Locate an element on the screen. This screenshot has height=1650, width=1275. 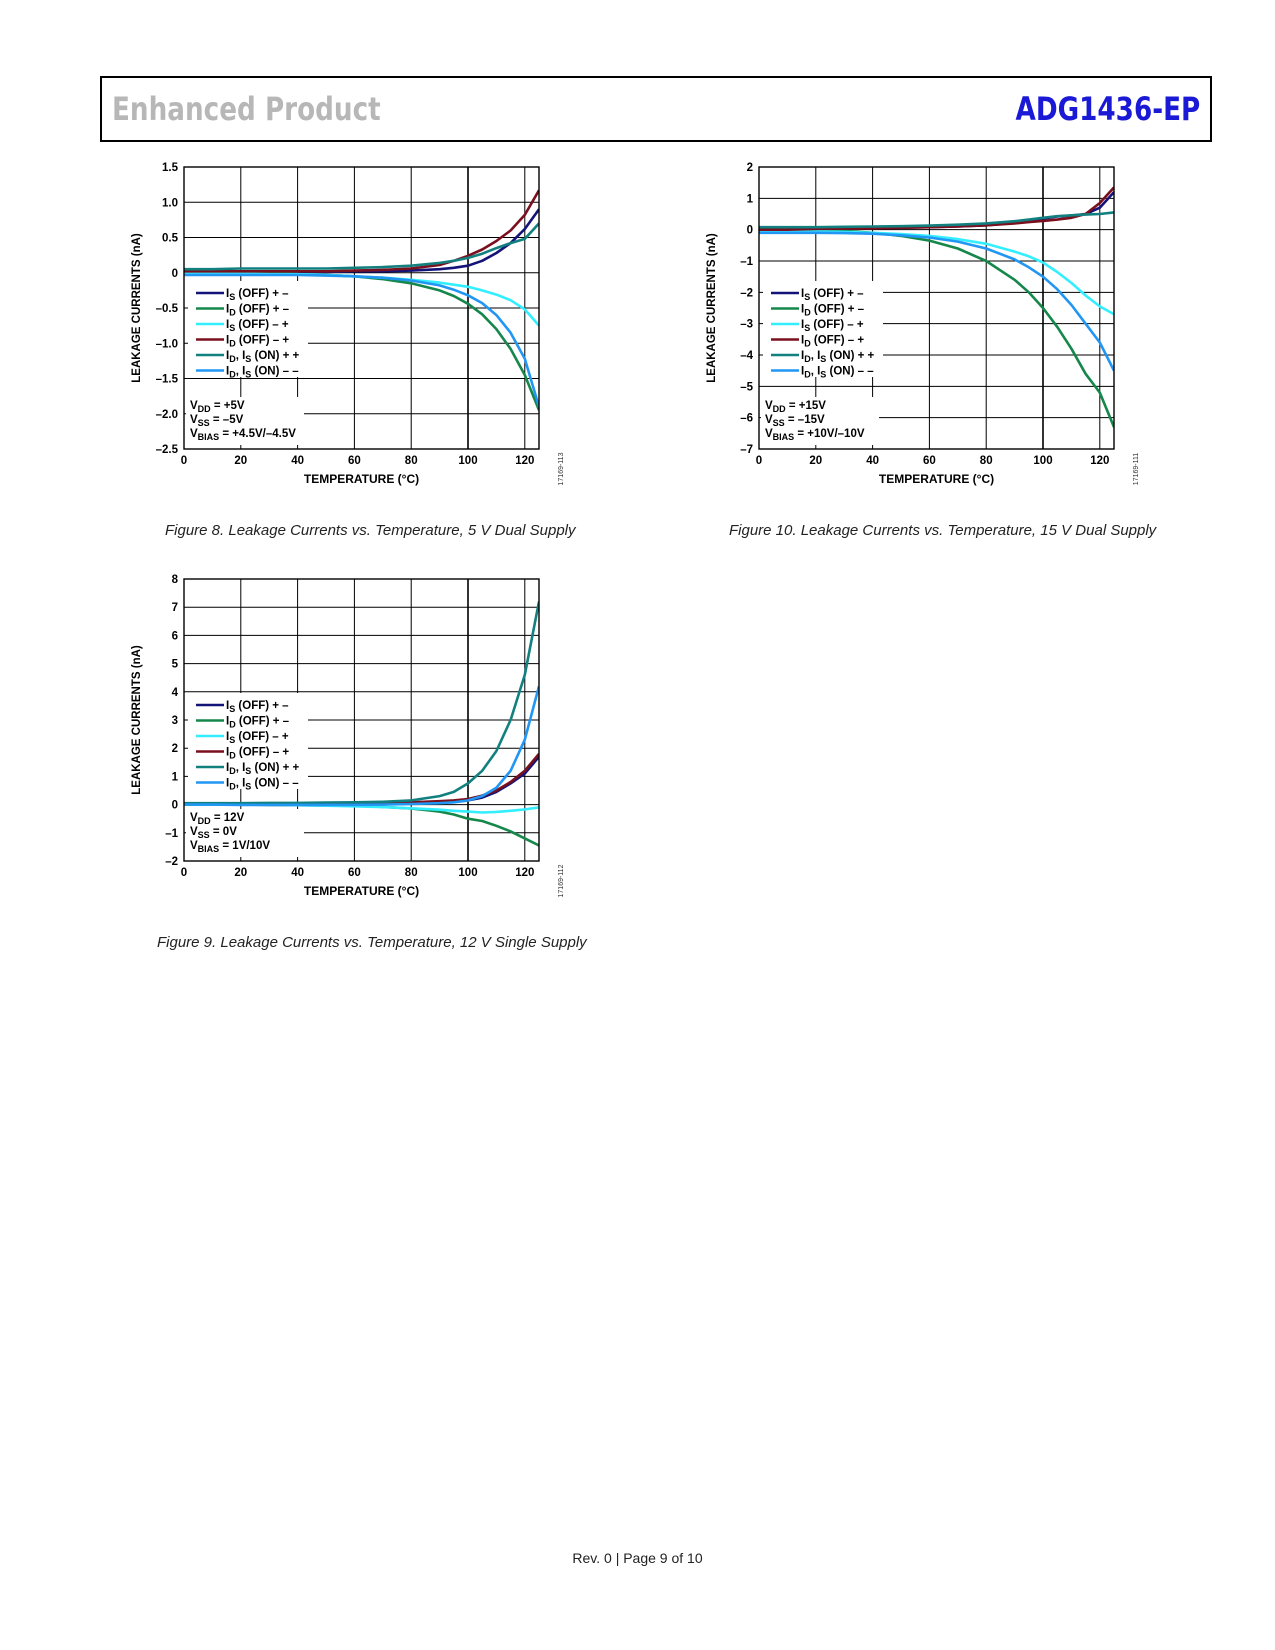
y-tick-label: 7 is located at coordinates (175, 608).